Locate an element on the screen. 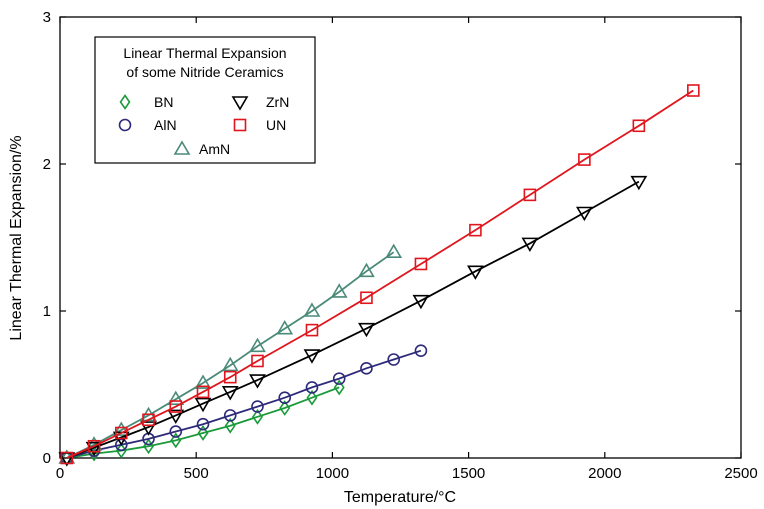  legend-label-zrn: ZrN is located at coordinates (277, 102).